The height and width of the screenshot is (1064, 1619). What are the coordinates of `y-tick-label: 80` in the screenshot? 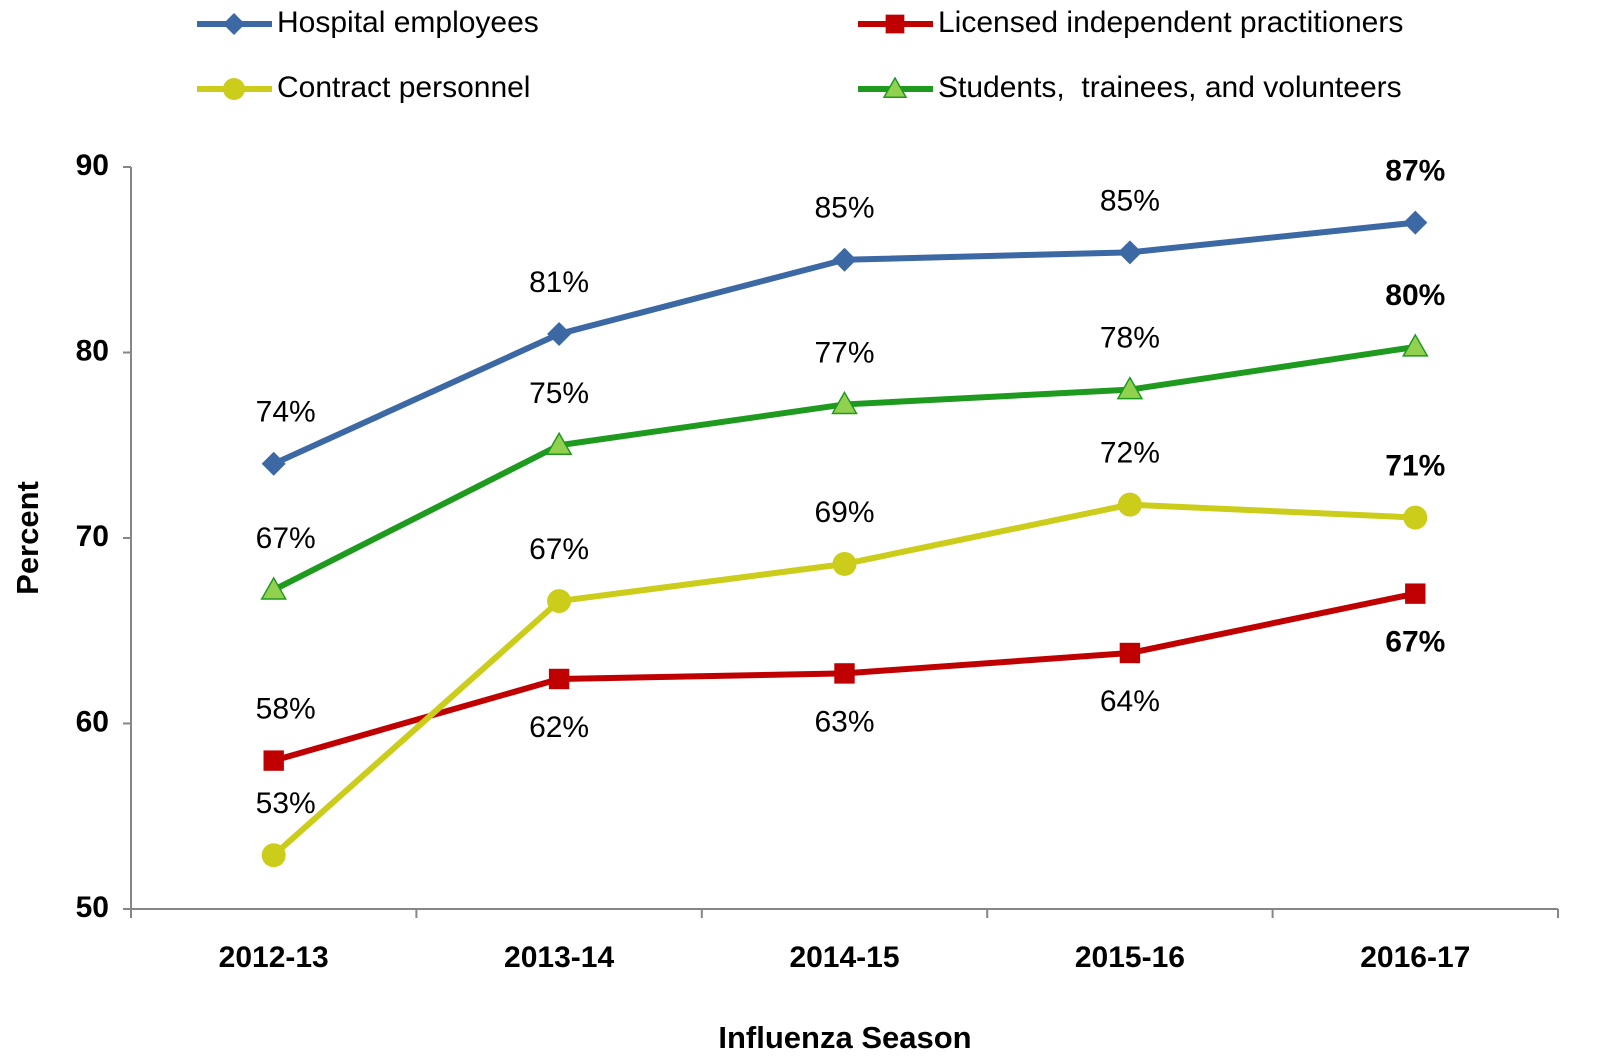 It's located at (92, 350).